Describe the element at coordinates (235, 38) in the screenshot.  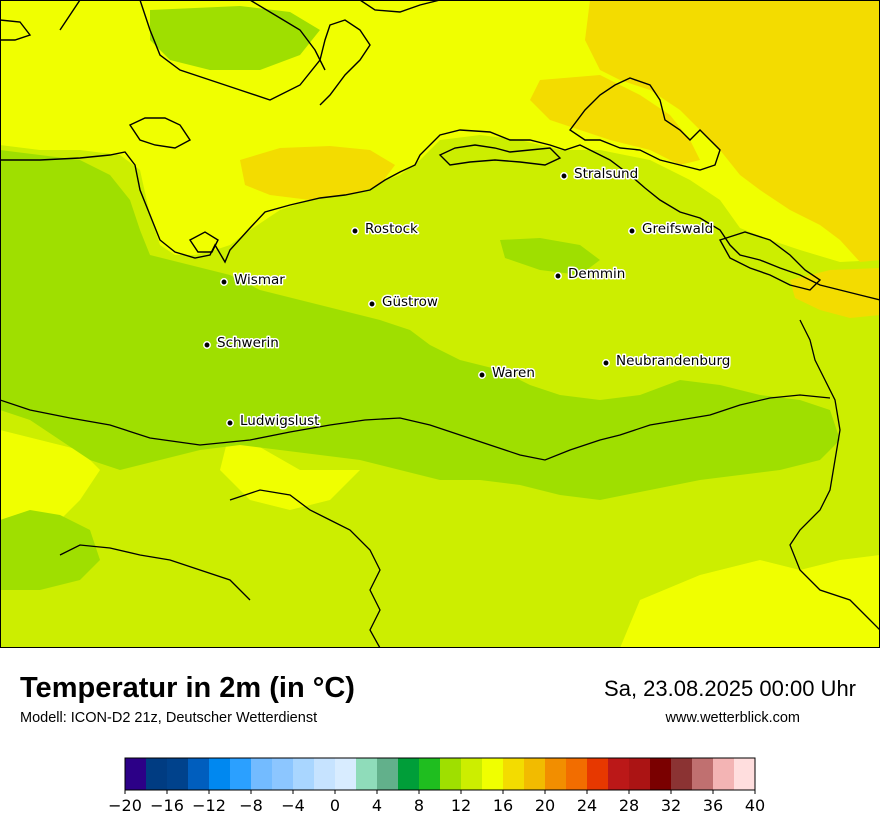
I see `temp-zone-10-12-north` at that location.